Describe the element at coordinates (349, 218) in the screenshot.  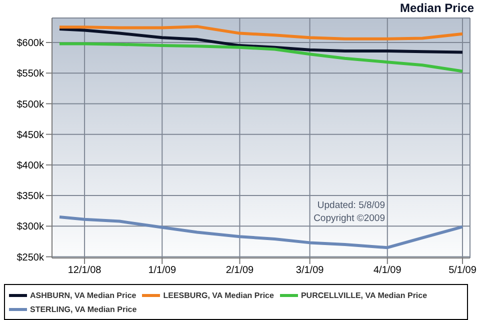
I see `annotation: Copyright ©2009` at that location.